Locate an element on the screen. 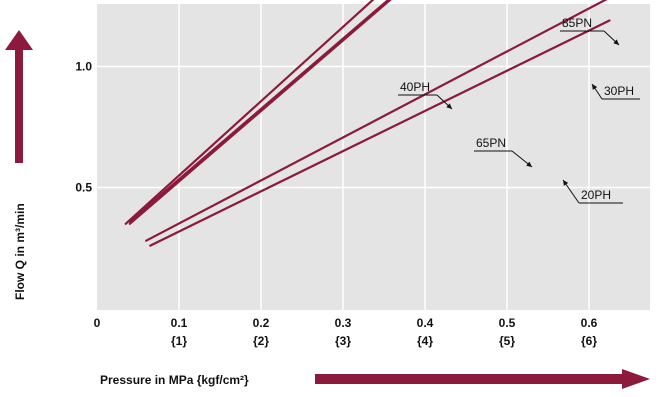 The height and width of the screenshot is (397, 670). y-axis-arrow-head is located at coordinates (19, 40).